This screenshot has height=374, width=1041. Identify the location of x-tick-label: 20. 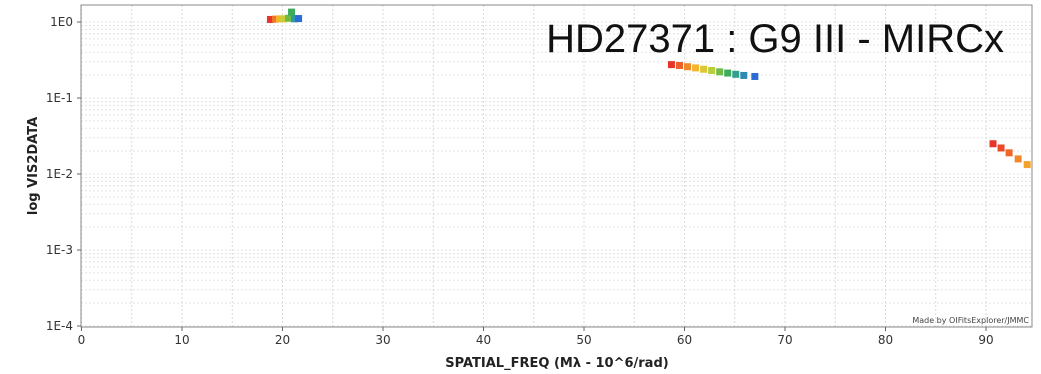
(282, 340).